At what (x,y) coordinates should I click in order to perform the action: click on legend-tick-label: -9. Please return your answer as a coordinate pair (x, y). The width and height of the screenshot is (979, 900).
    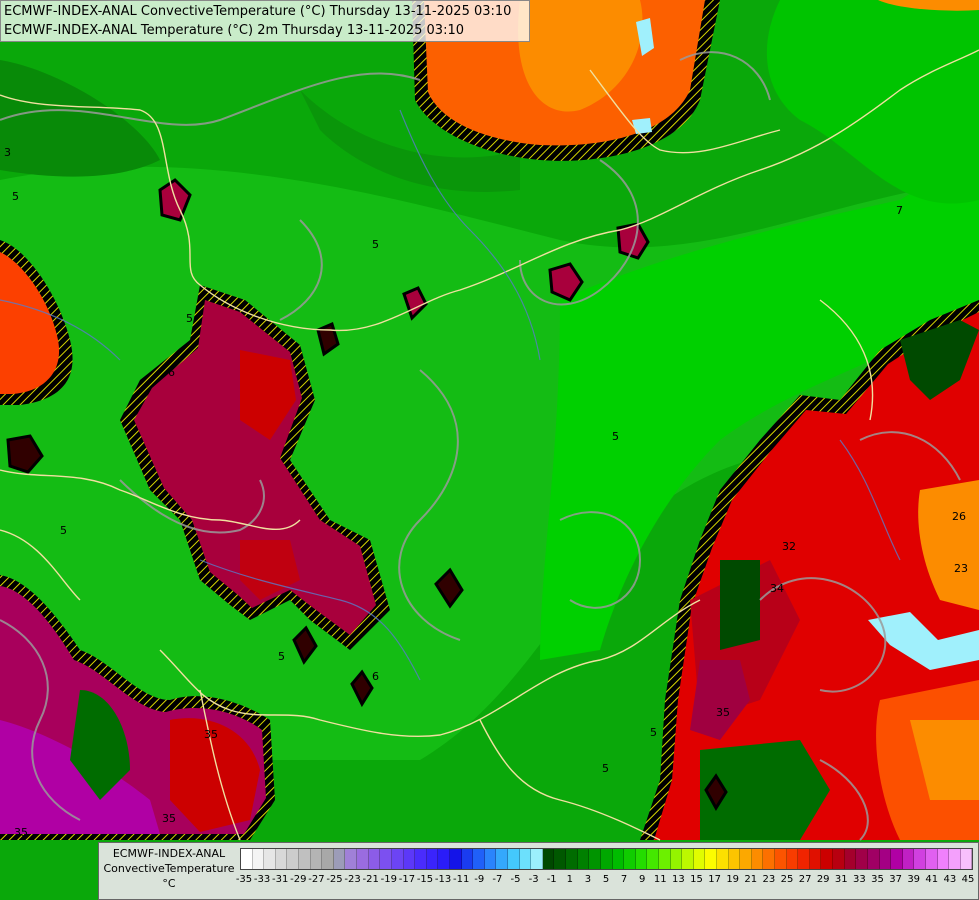
    Looking at the image, I should click on (479, 879).